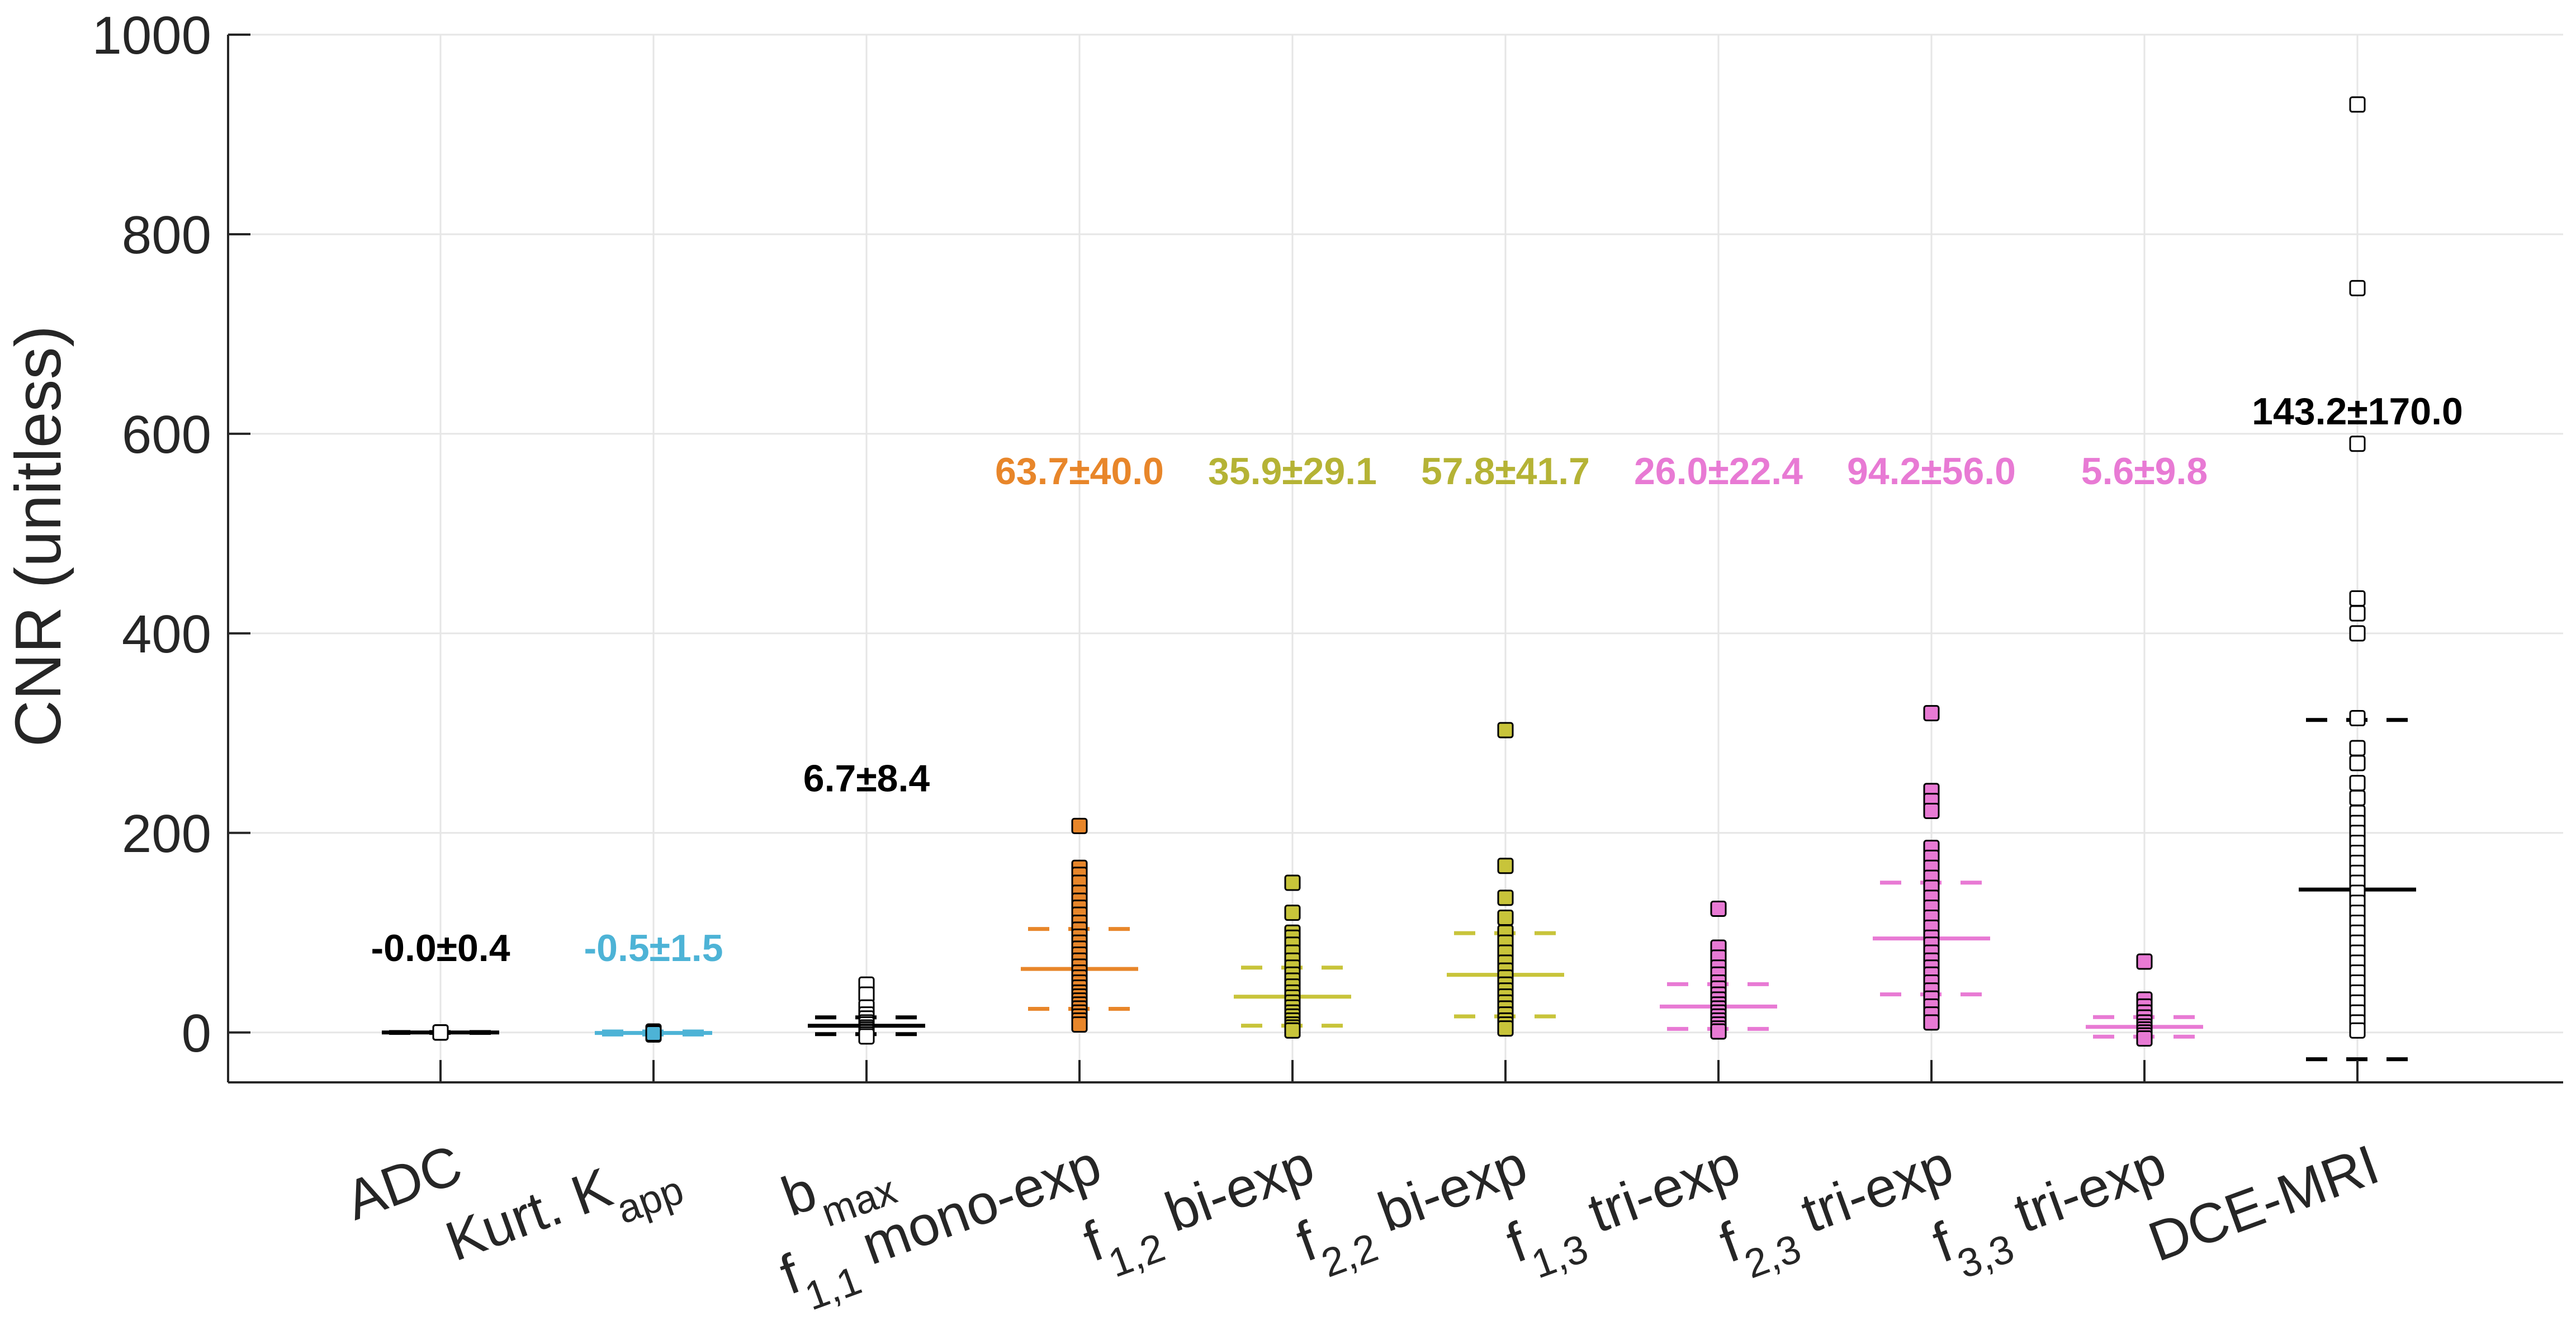 Image resolution: width=2576 pixels, height=1325 pixels. I want to click on y-axis-label: CNR (unitless), so click(38, 536).